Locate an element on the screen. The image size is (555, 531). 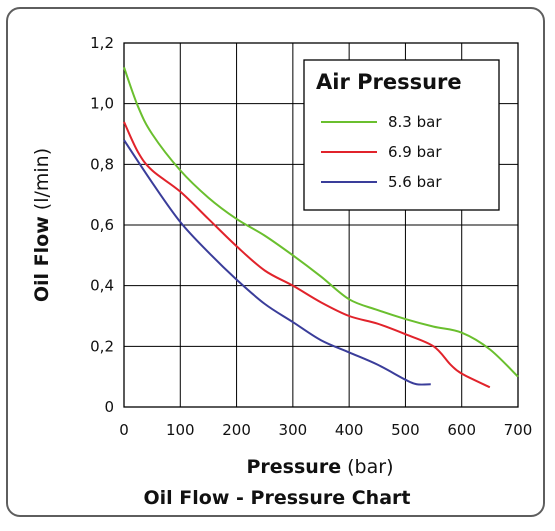
x-tick-label: 500 is located at coordinates (405, 430).